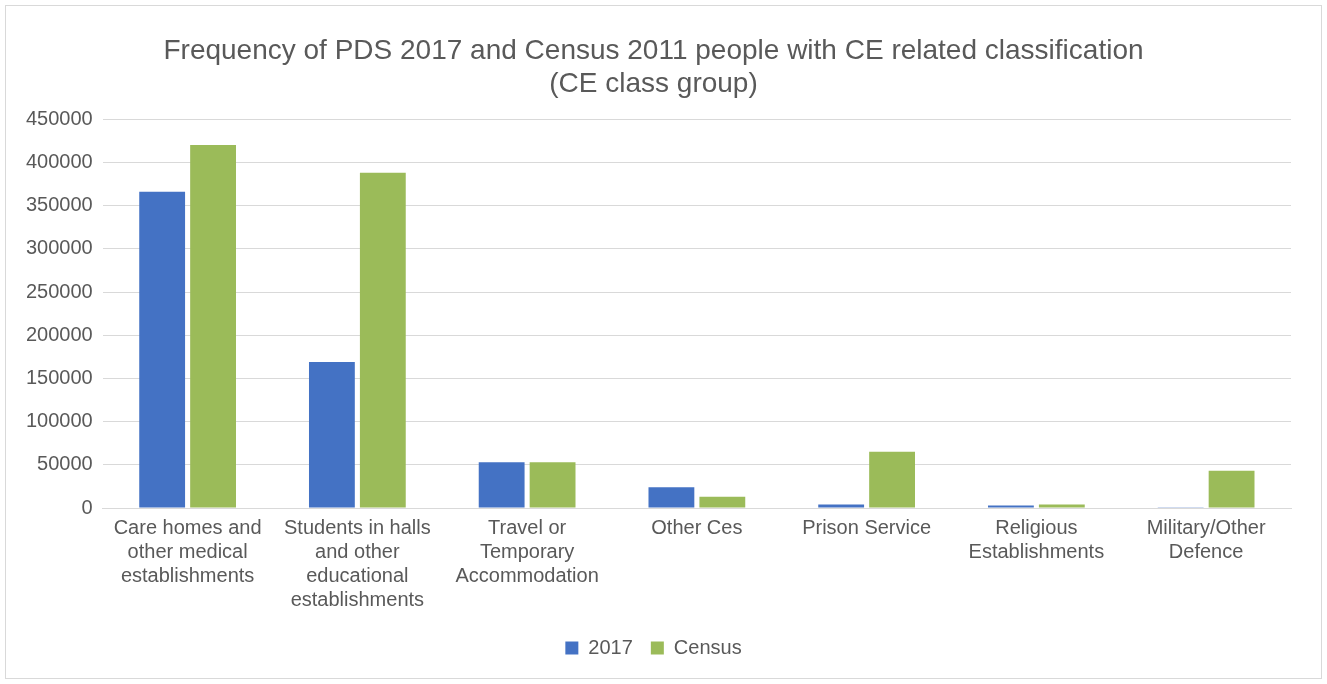  What do you see at coordinates (59, 290) in the screenshot?
I see `y-tick-label: 250000` at bounding box center [59, 290].